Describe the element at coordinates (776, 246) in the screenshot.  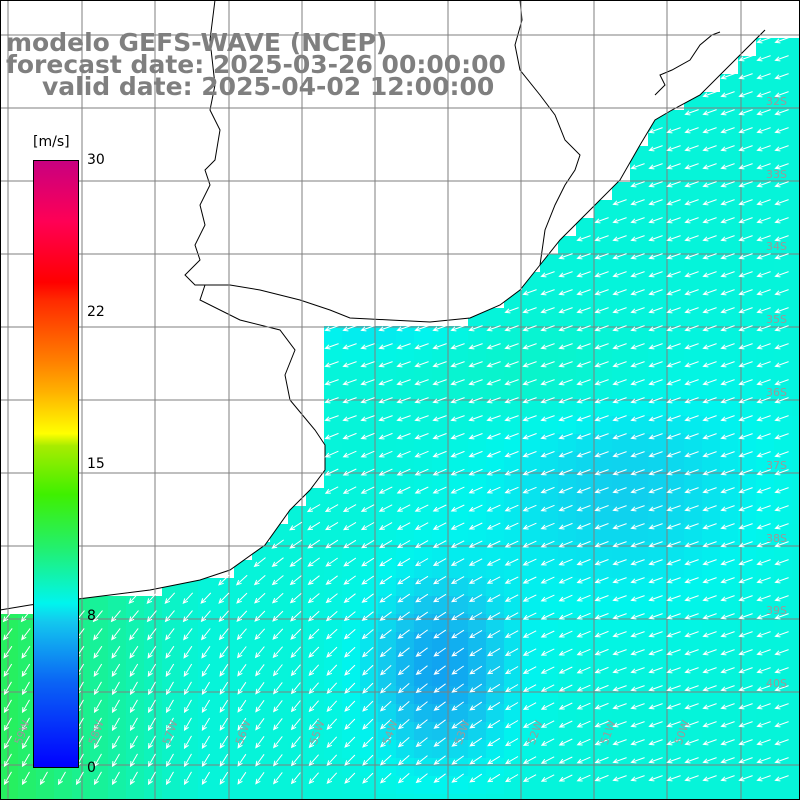
I see `lat-label-34s: 34S` at that location.